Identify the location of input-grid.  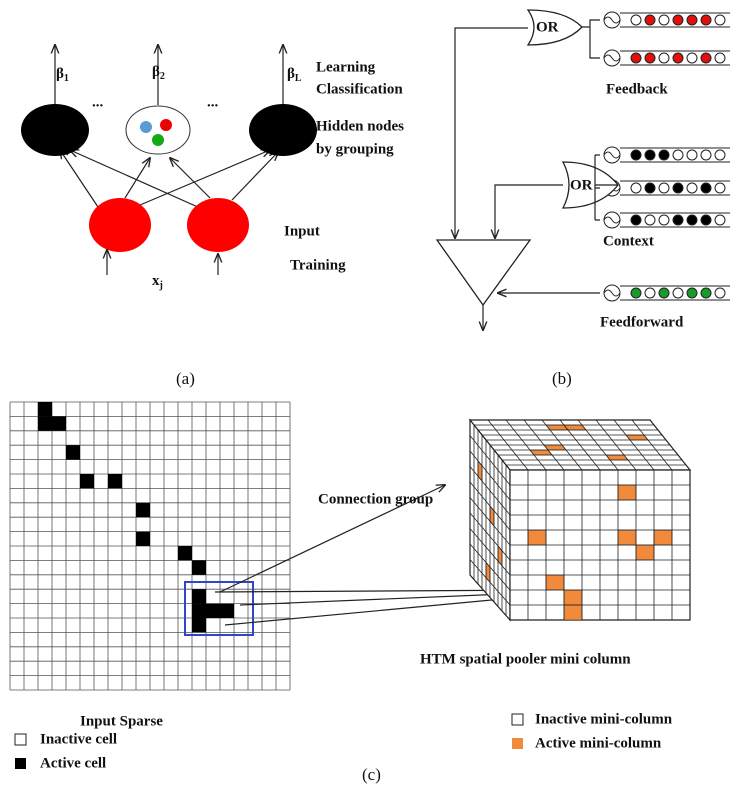
(150, 546).